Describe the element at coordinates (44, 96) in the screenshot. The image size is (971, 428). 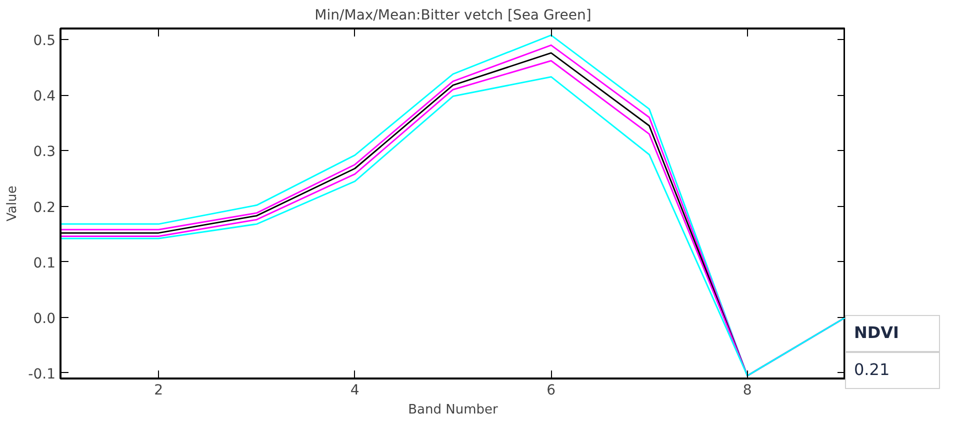
I see `y-tick-label: 0.4` at that location.